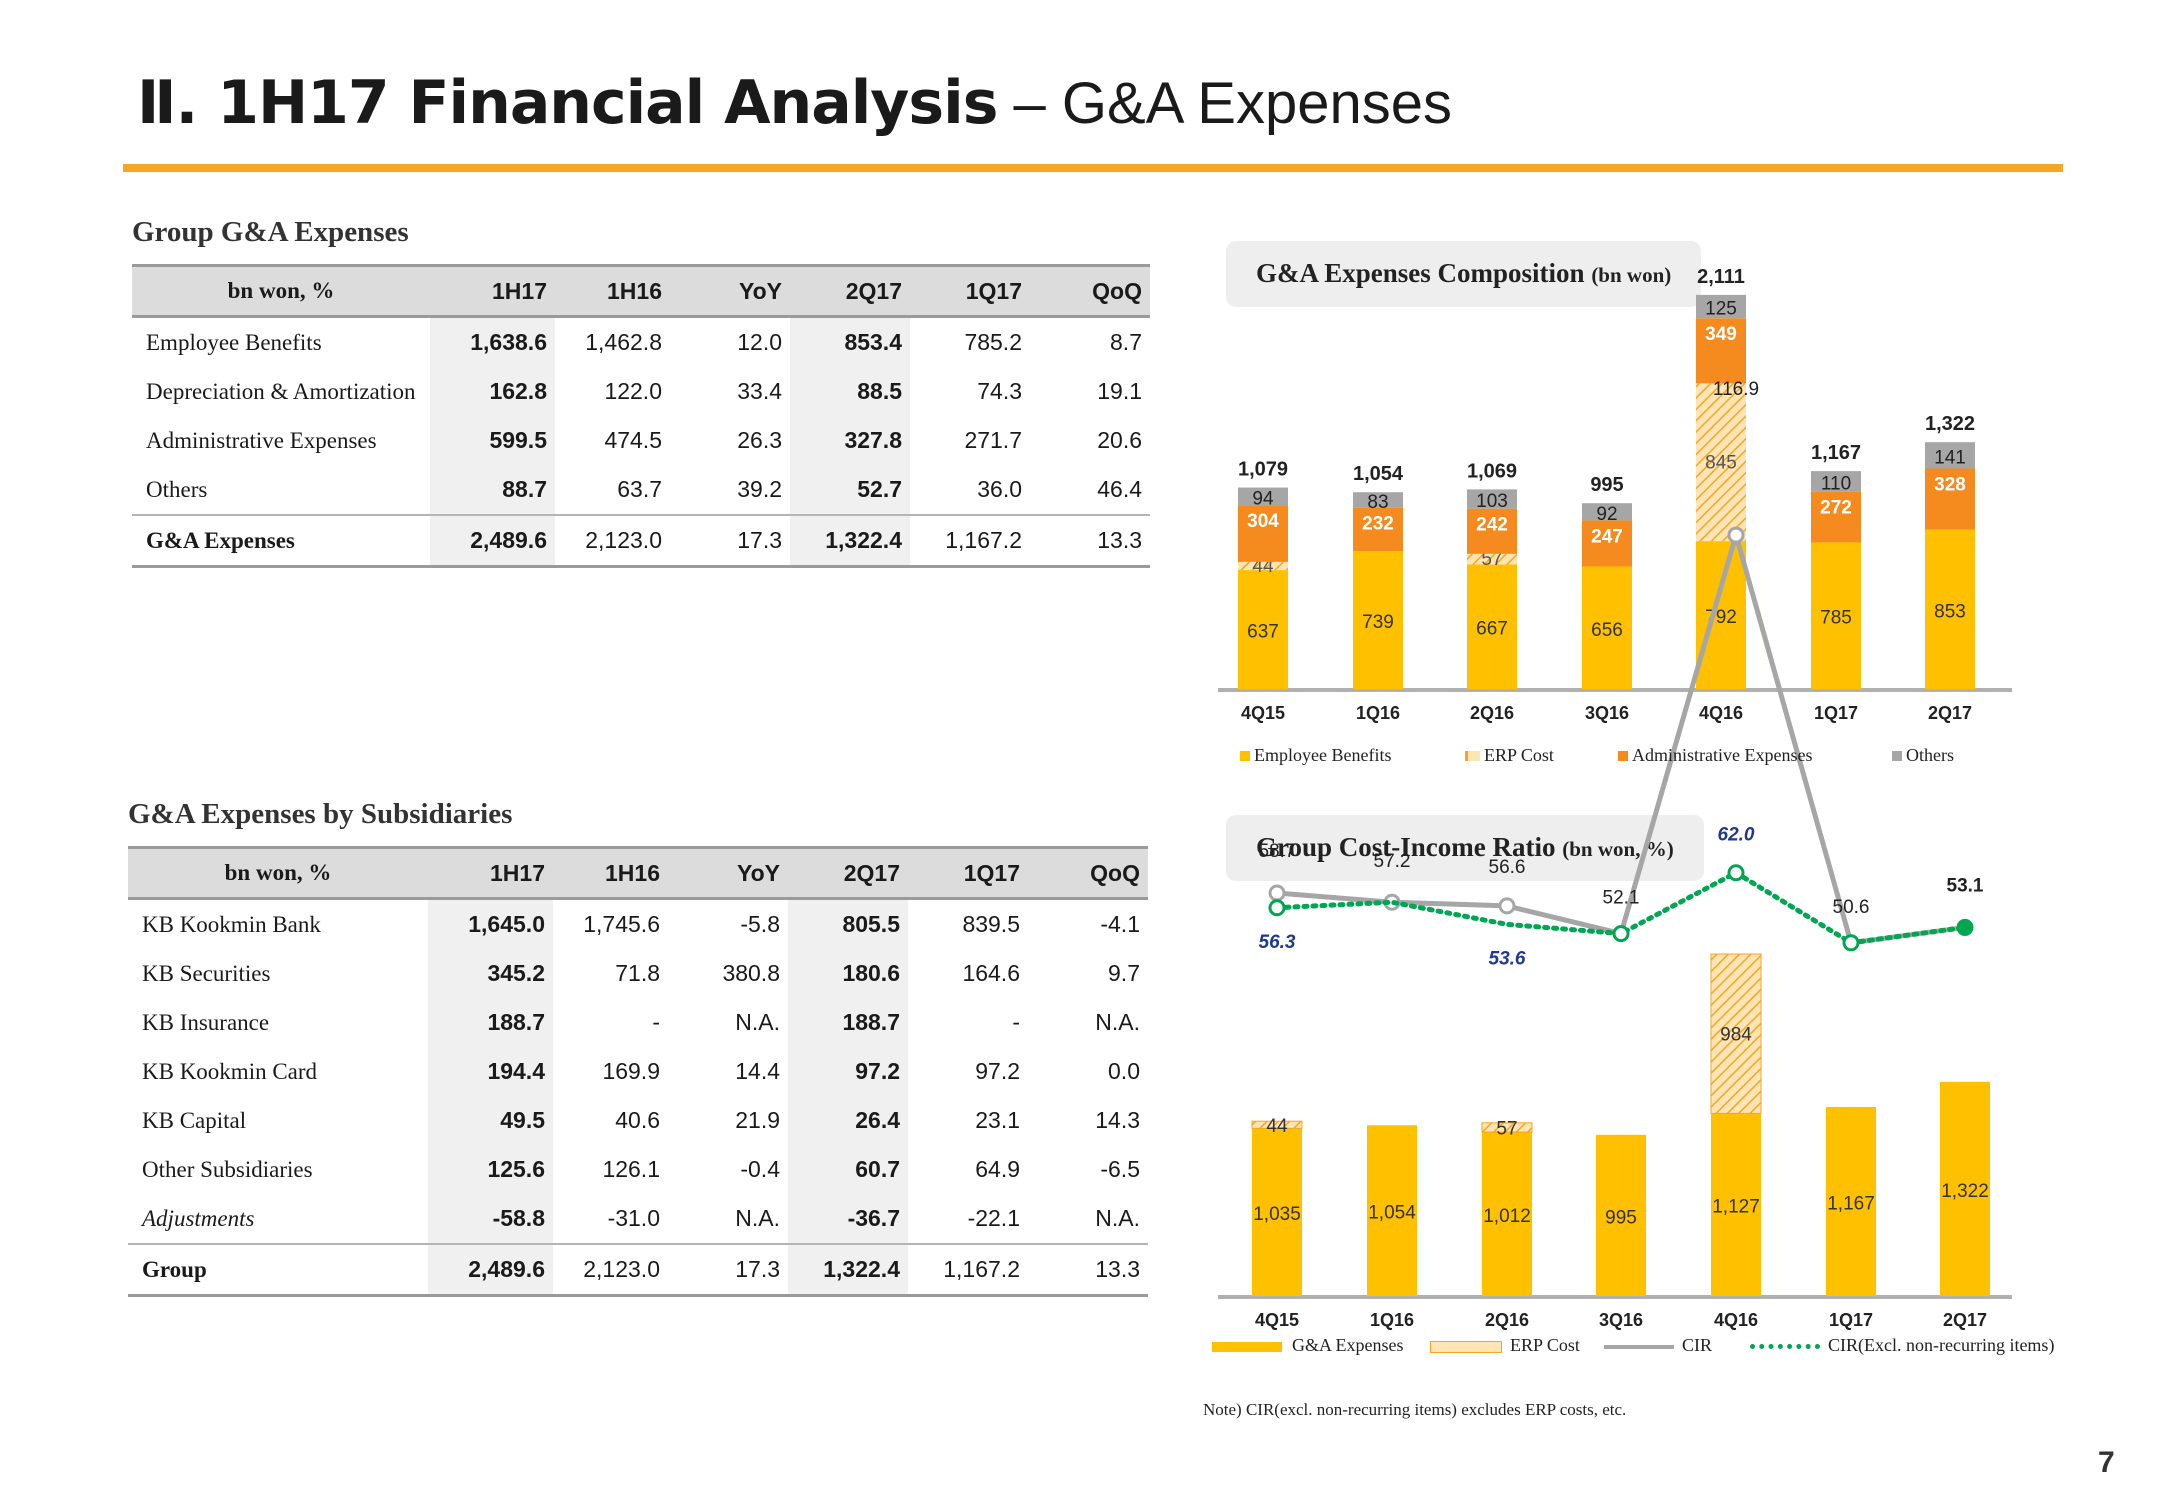  What do you see at coordinates (728, 873) in the screenshot?
I see `subs-table-header-3: YoY` at bounding box center [728, 873].